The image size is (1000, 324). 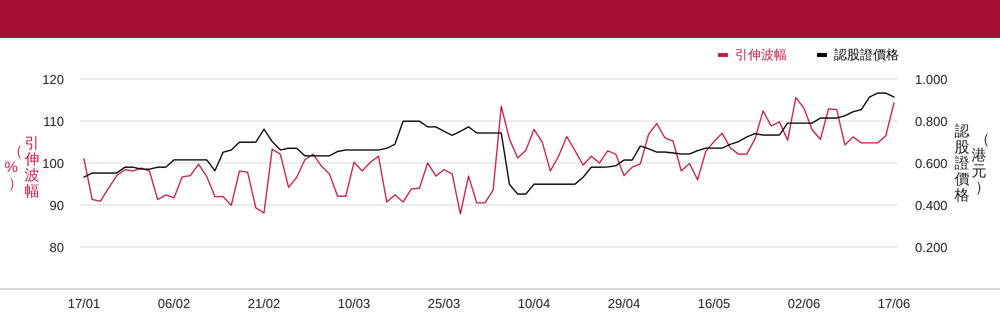 What do you see at coordinates (53, 163) in the screenshot?
I see `y-tick-label: 100` at bounding box center [53, 163].